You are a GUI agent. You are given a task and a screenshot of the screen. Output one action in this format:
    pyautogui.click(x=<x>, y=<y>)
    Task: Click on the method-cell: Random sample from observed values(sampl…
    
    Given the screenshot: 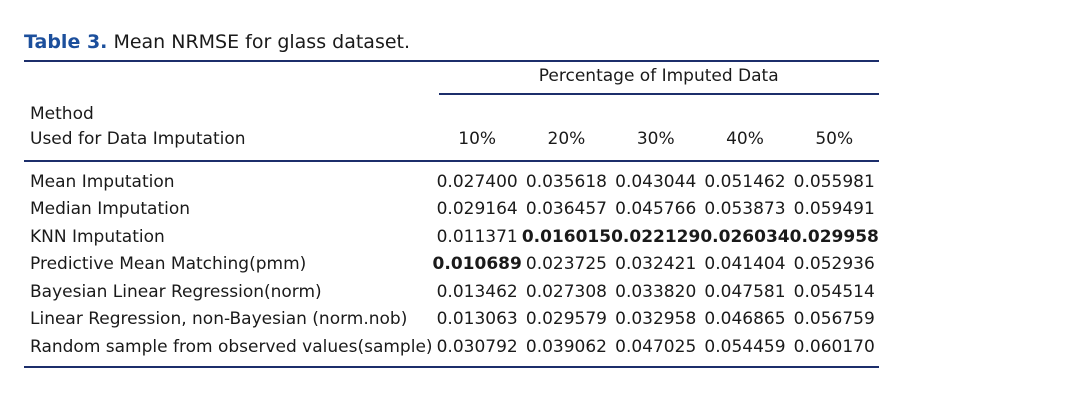 What is the action you would take?
    pyautogui.click(x=231, y=346)
    